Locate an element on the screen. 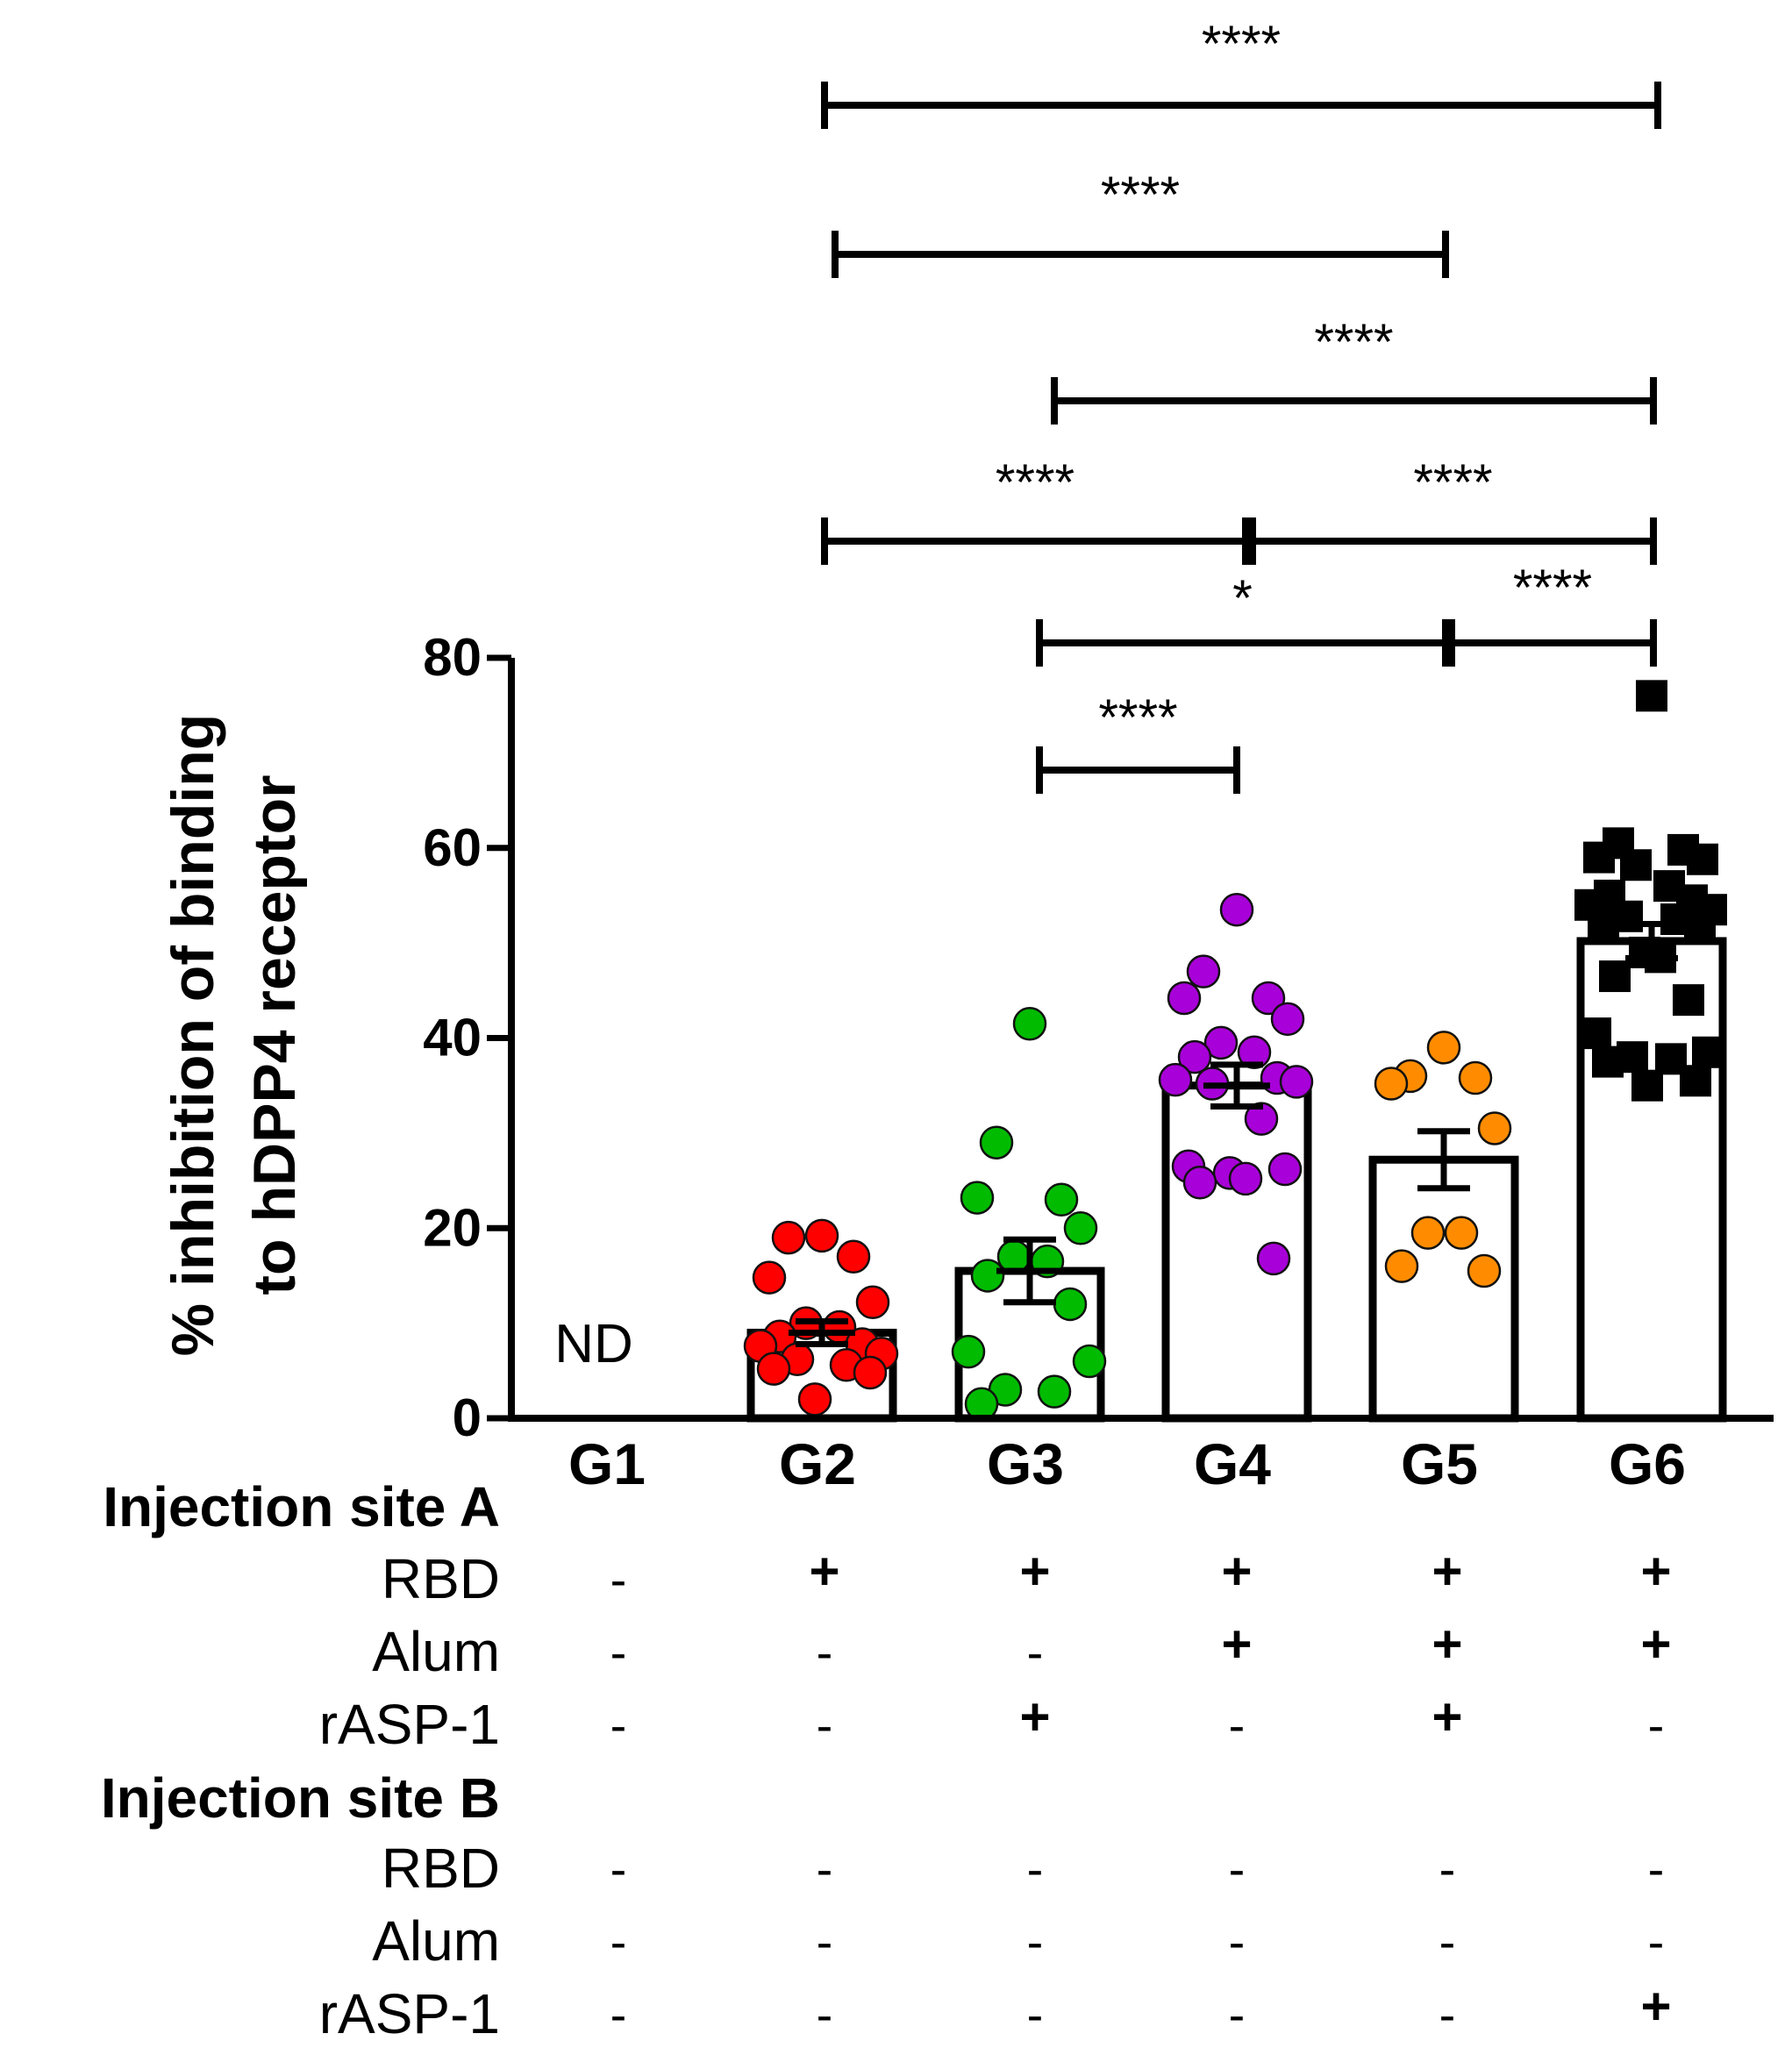  bar-G5 is located at coordinates (1443, 1289).